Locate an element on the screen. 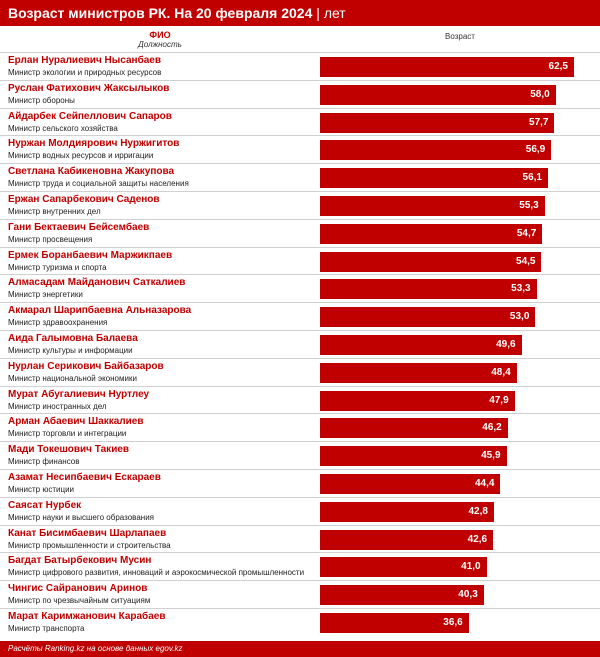 The image size is (600, 657). minister-post: Министр здравоохранения is located at coordinates (58, 323).